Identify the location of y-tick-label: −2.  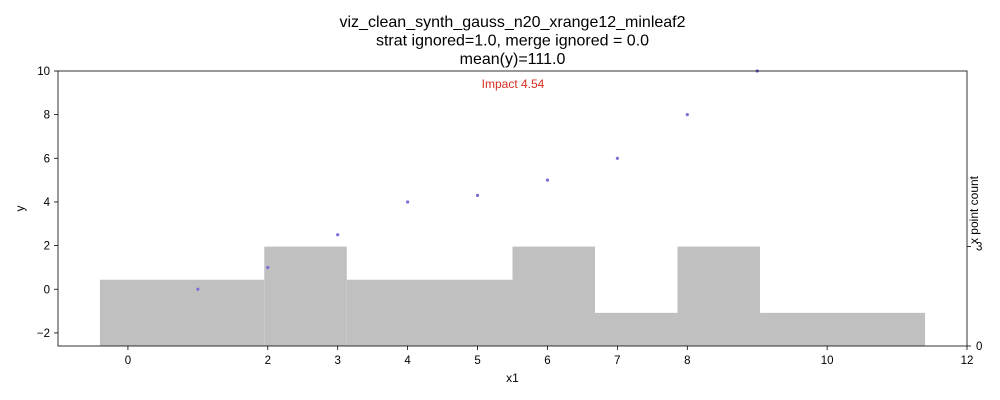
(43, 334).